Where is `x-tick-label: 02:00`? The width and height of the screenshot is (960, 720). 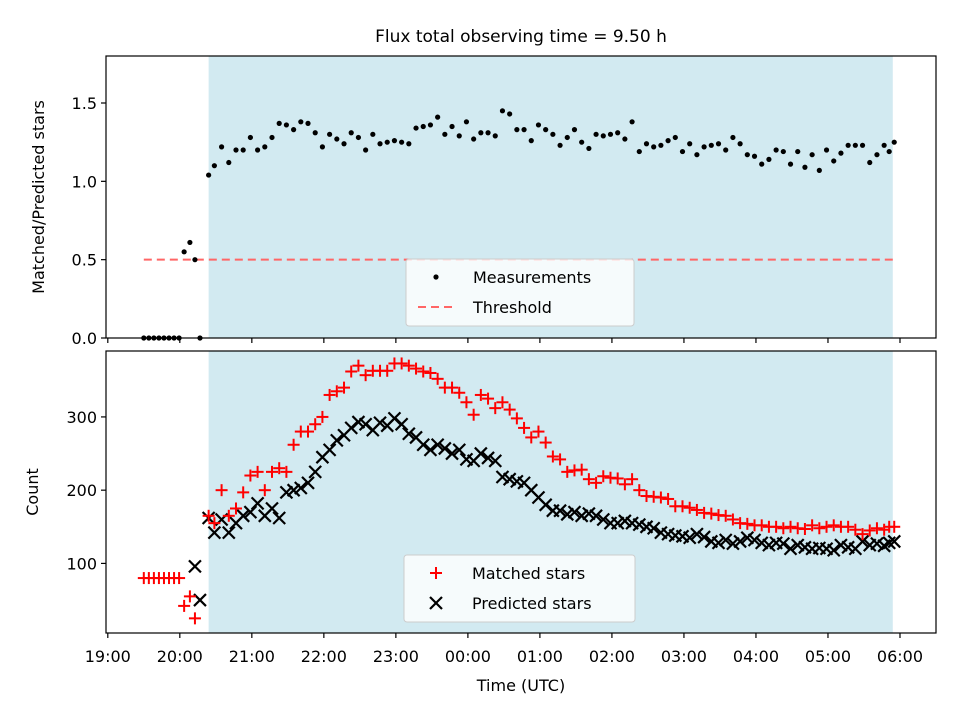
x-tick-label: 02:00 is located at coordinates (612, 656).